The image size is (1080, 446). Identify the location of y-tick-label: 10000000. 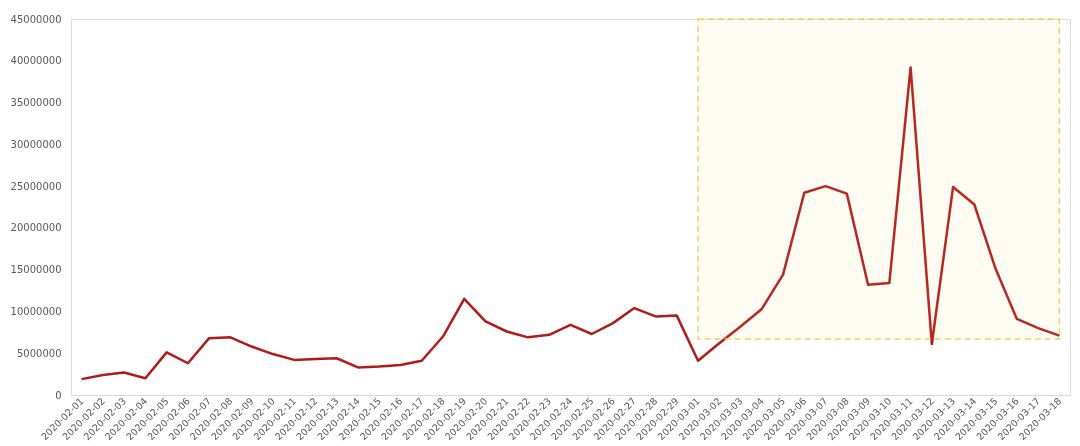
(36, 311).